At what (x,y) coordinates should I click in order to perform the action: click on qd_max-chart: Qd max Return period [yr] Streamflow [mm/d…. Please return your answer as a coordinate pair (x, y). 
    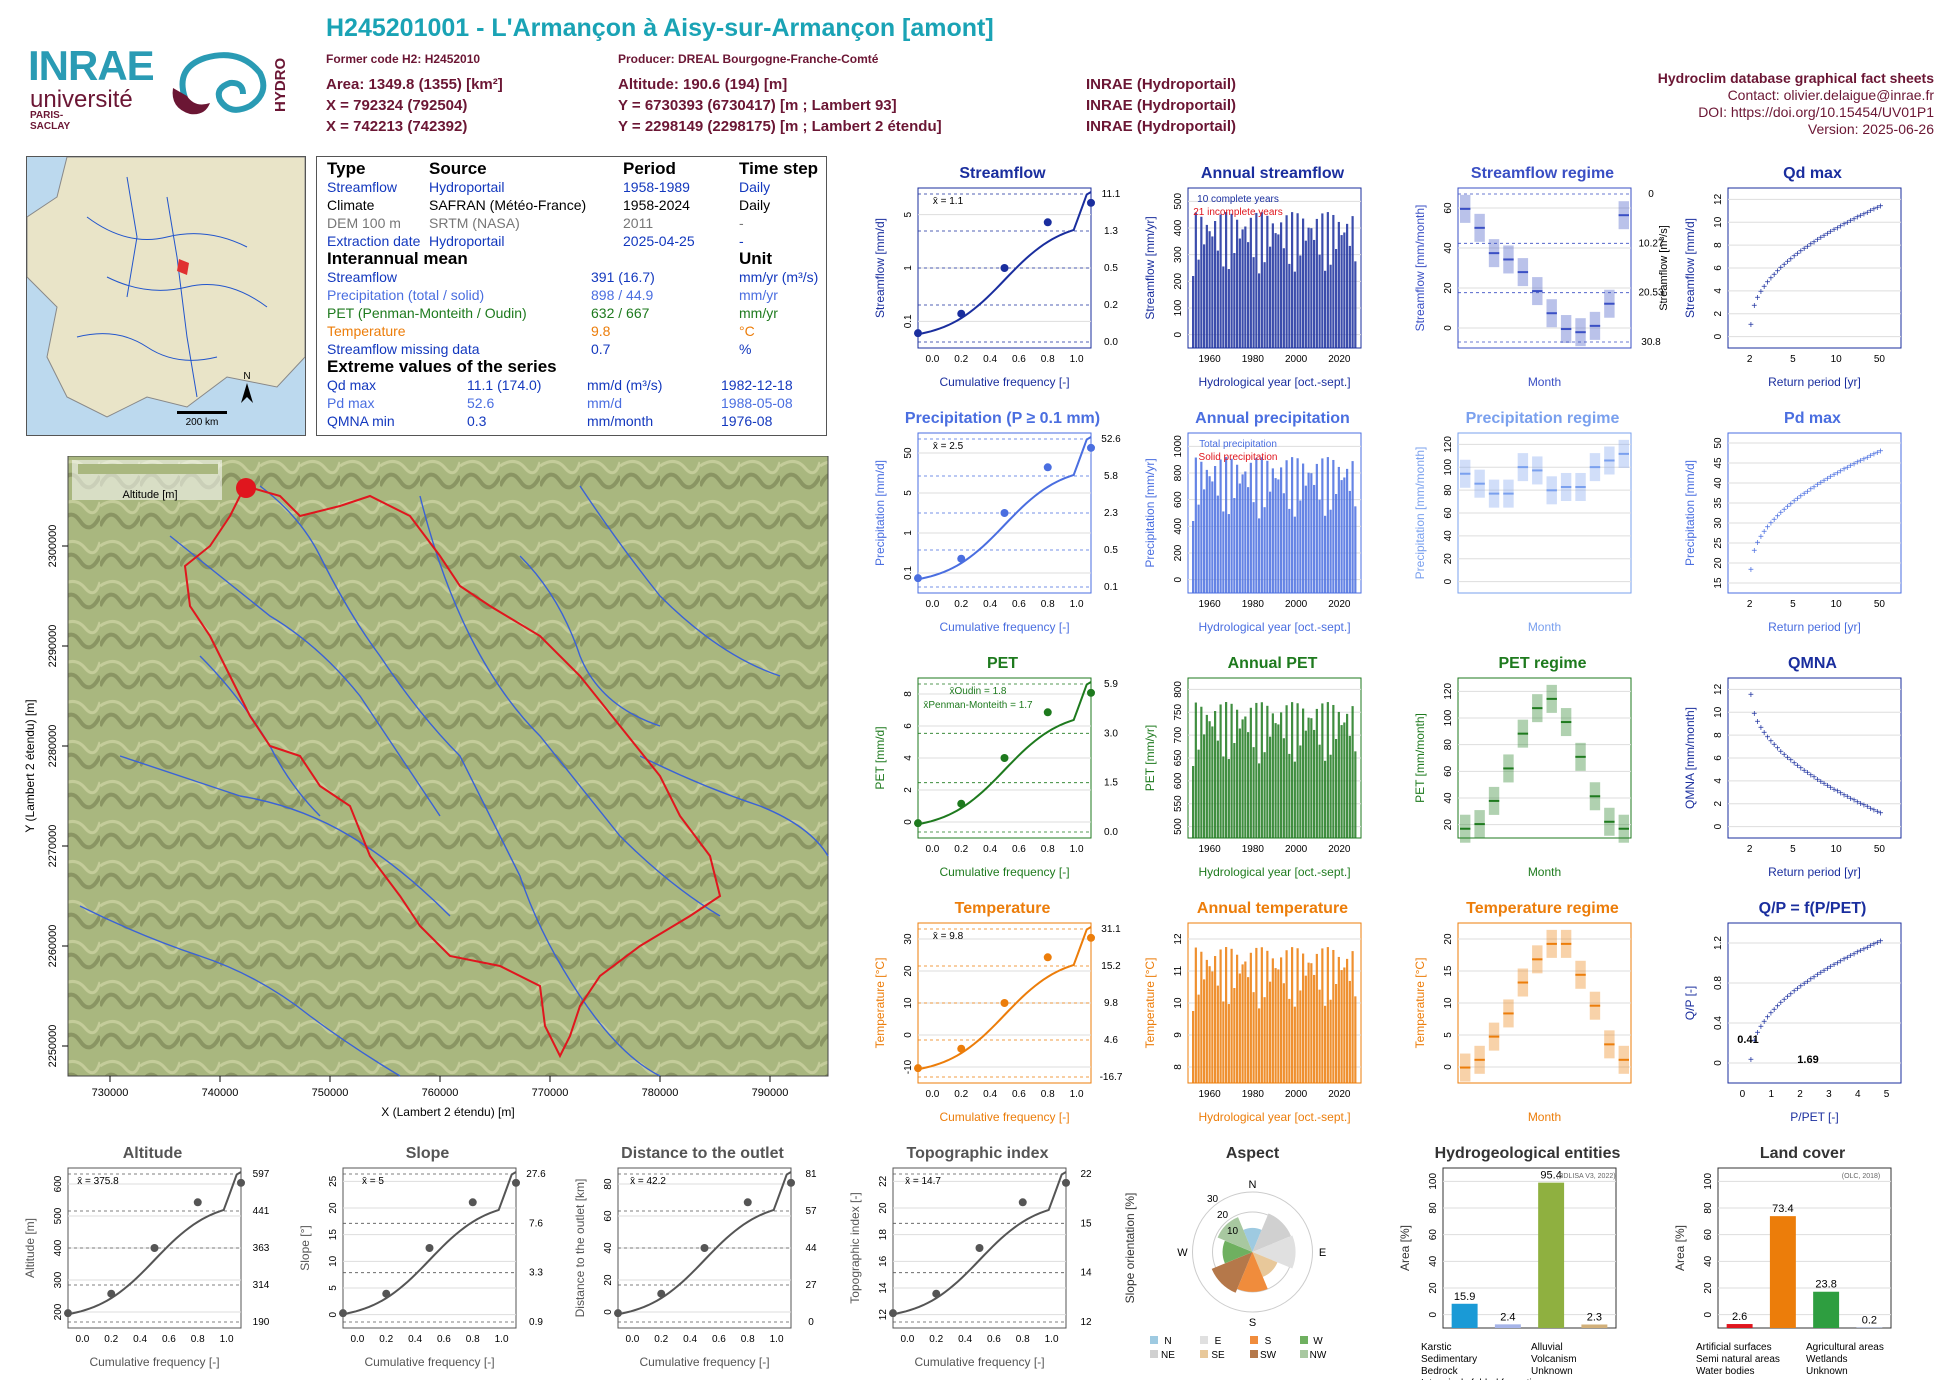
    Looking at the image, I should click on (1792, 277).